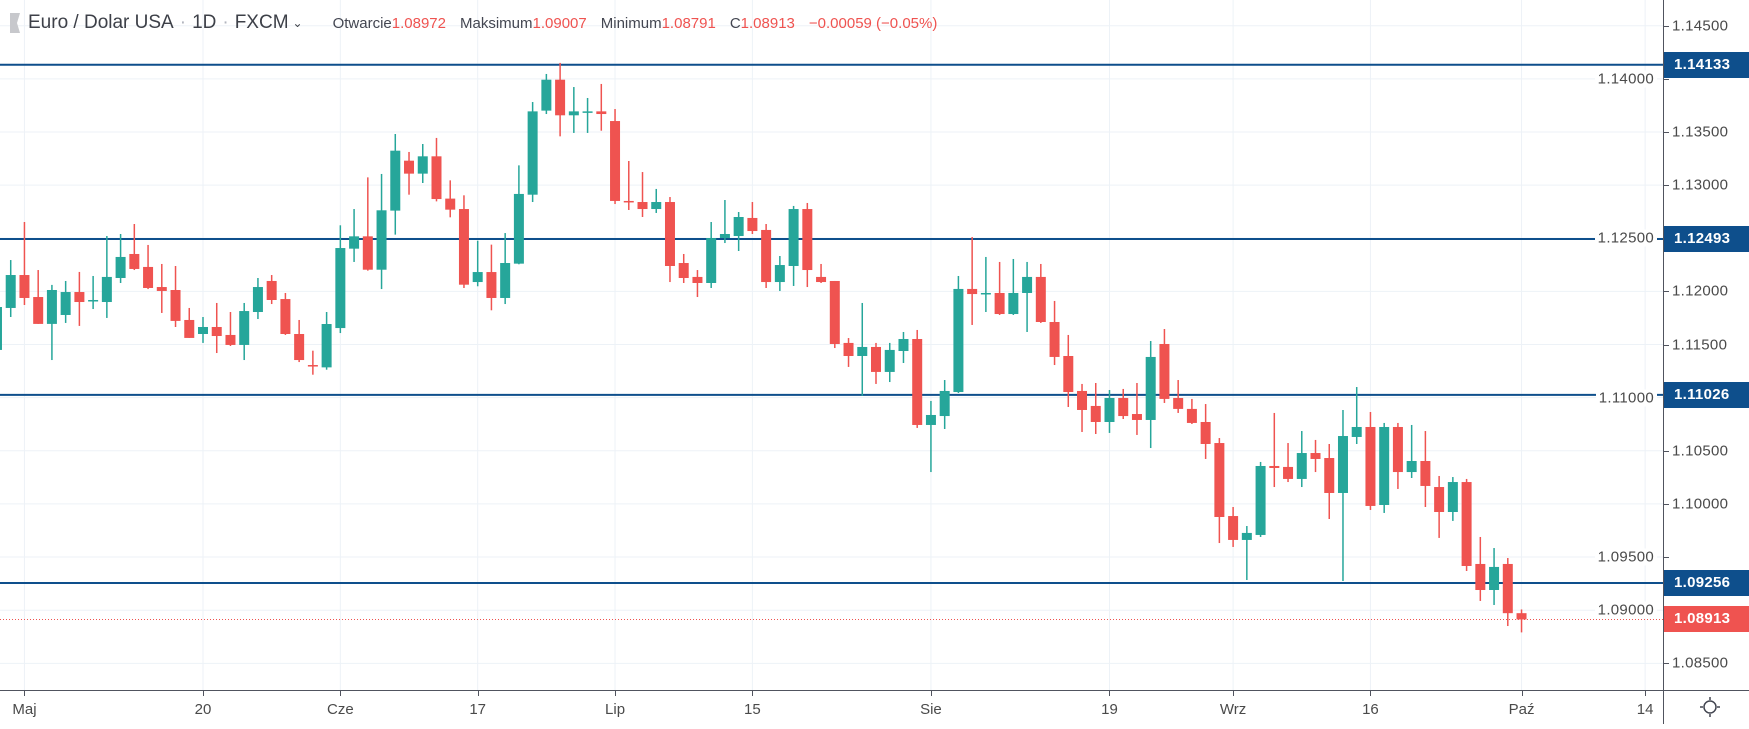 The width and height of the screenshot is (1749, 729). Describe the element at coordinates (204, 22) in the screenshot. I see `interval: 1D` at that location.